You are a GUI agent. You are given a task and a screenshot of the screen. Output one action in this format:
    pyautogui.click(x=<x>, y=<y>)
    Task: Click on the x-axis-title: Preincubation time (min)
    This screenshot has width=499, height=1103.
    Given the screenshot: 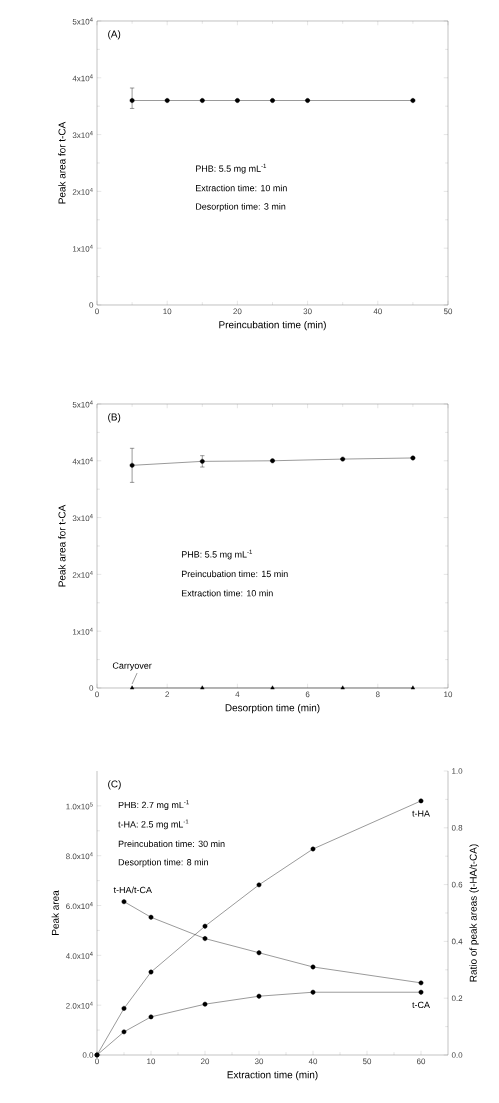 What is the action you would take?
    pyautogui.click(x=272, y=325)
    